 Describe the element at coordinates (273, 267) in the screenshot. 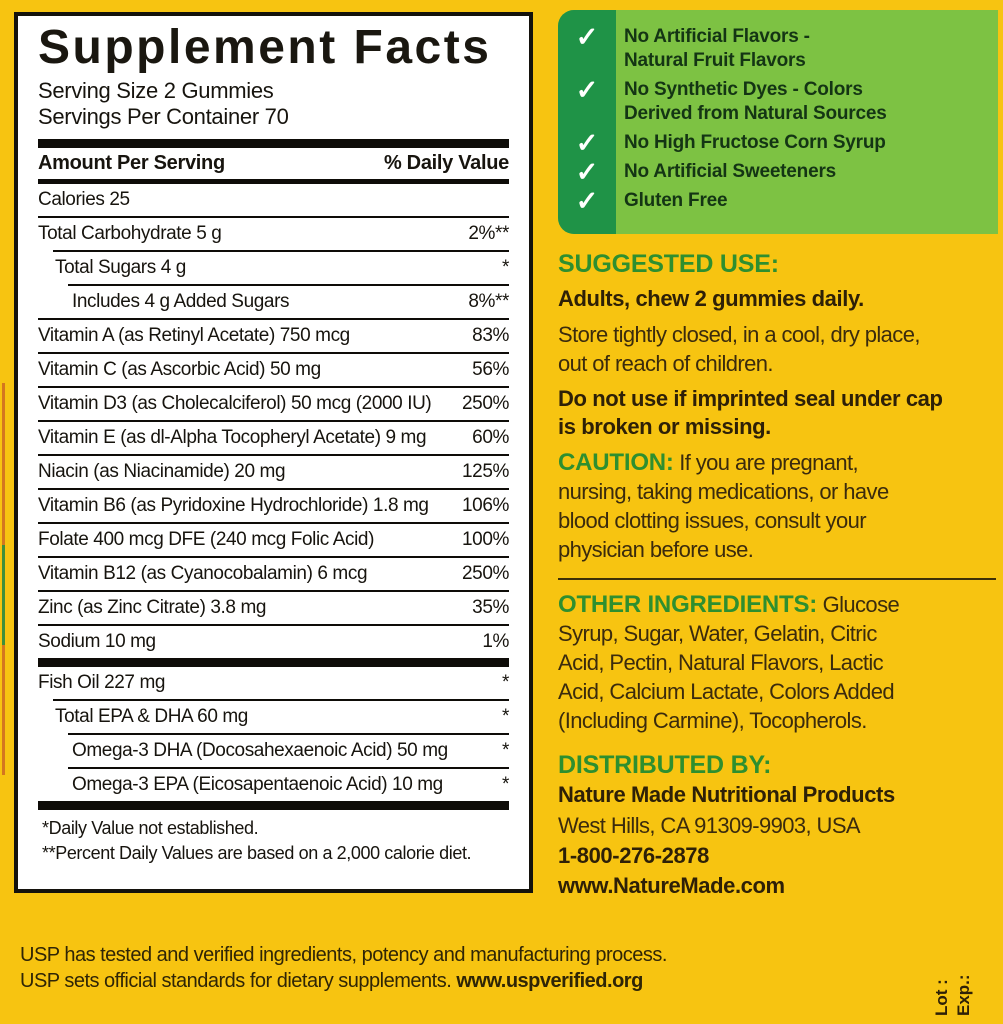

I see `nutrient-row: Total Sugars 4 g *` at that location.